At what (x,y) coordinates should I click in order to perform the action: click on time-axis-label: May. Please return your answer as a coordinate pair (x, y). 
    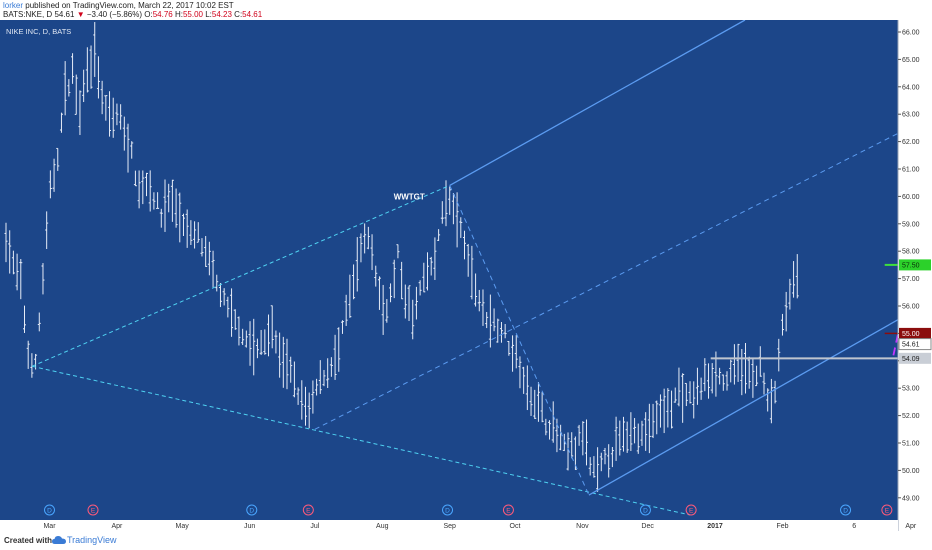
    Looking at the image, I should click on (183, 526).